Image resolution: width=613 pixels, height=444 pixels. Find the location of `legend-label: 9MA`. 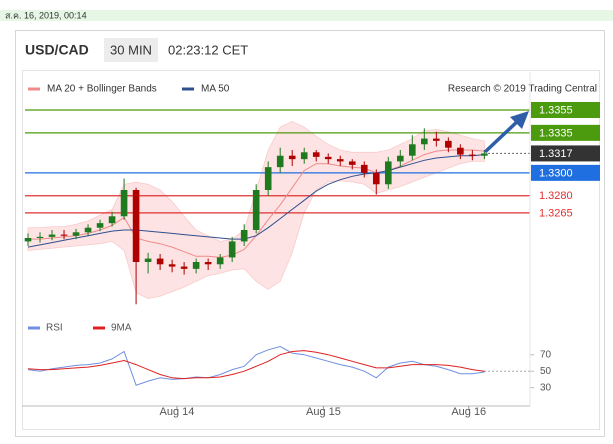

legend-label: 9MA is located at coordinates (121, 328).